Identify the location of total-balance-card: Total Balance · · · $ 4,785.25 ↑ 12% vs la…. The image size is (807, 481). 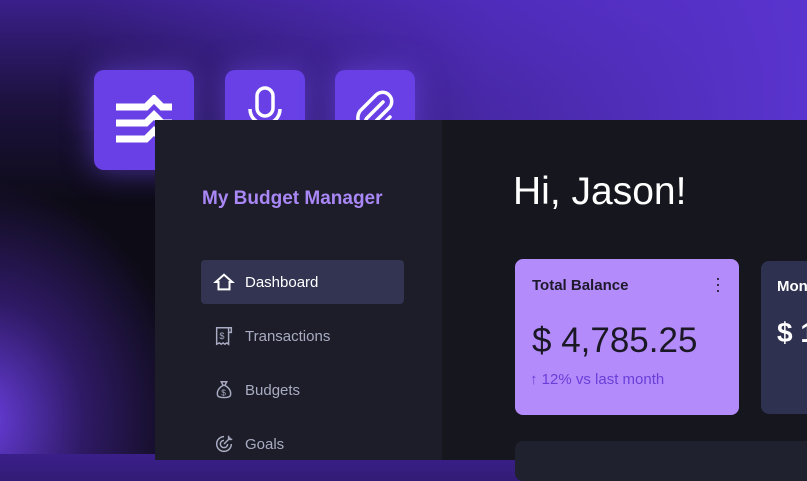
(627, 337).